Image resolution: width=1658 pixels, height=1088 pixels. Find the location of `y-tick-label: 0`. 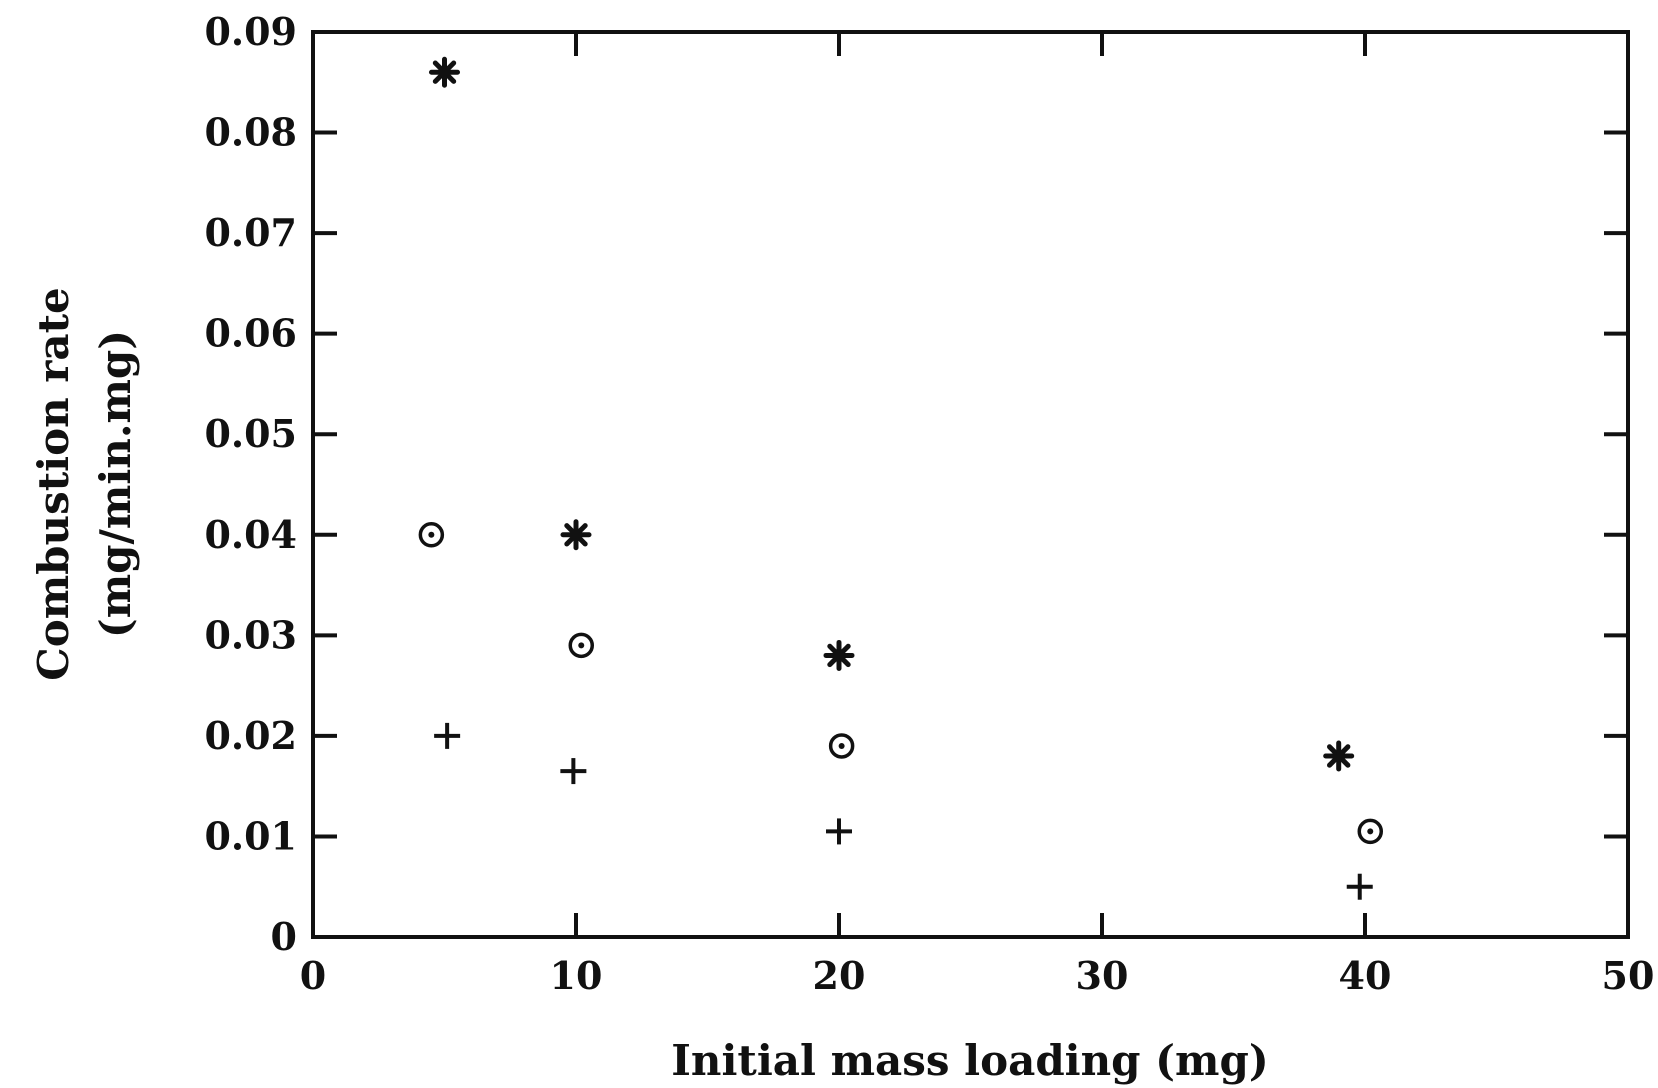

y-tick-label: 0 is located at coordinates (284, 936).